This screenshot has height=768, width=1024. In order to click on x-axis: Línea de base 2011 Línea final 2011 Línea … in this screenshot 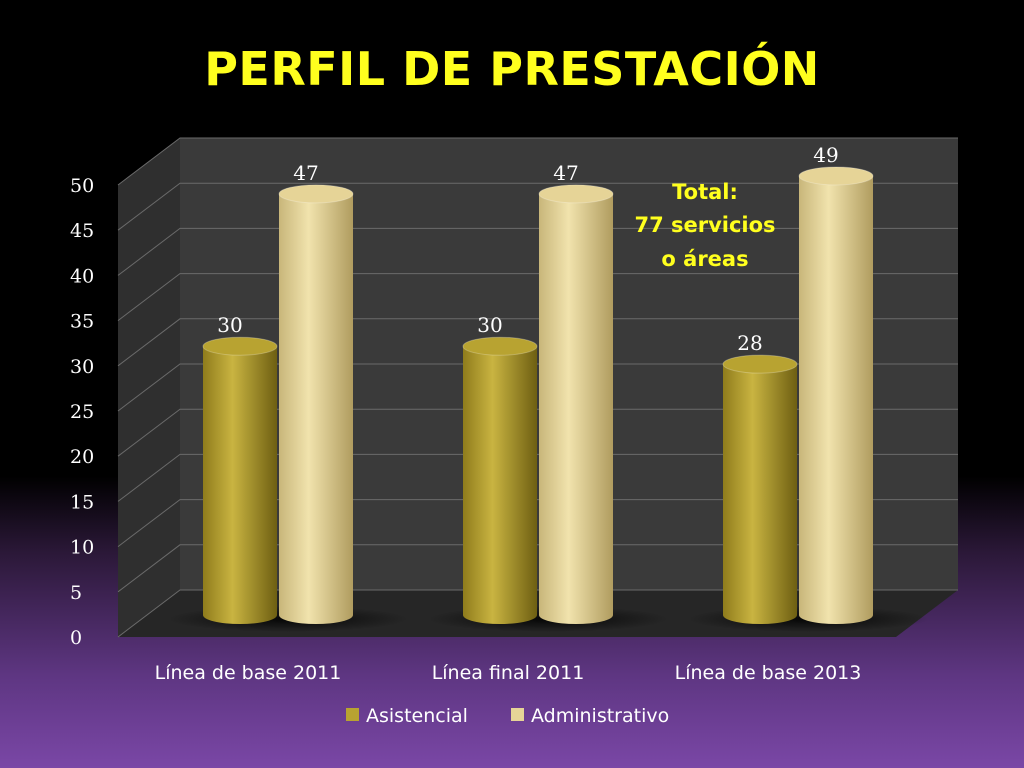, I will do `click(508, 673)`.